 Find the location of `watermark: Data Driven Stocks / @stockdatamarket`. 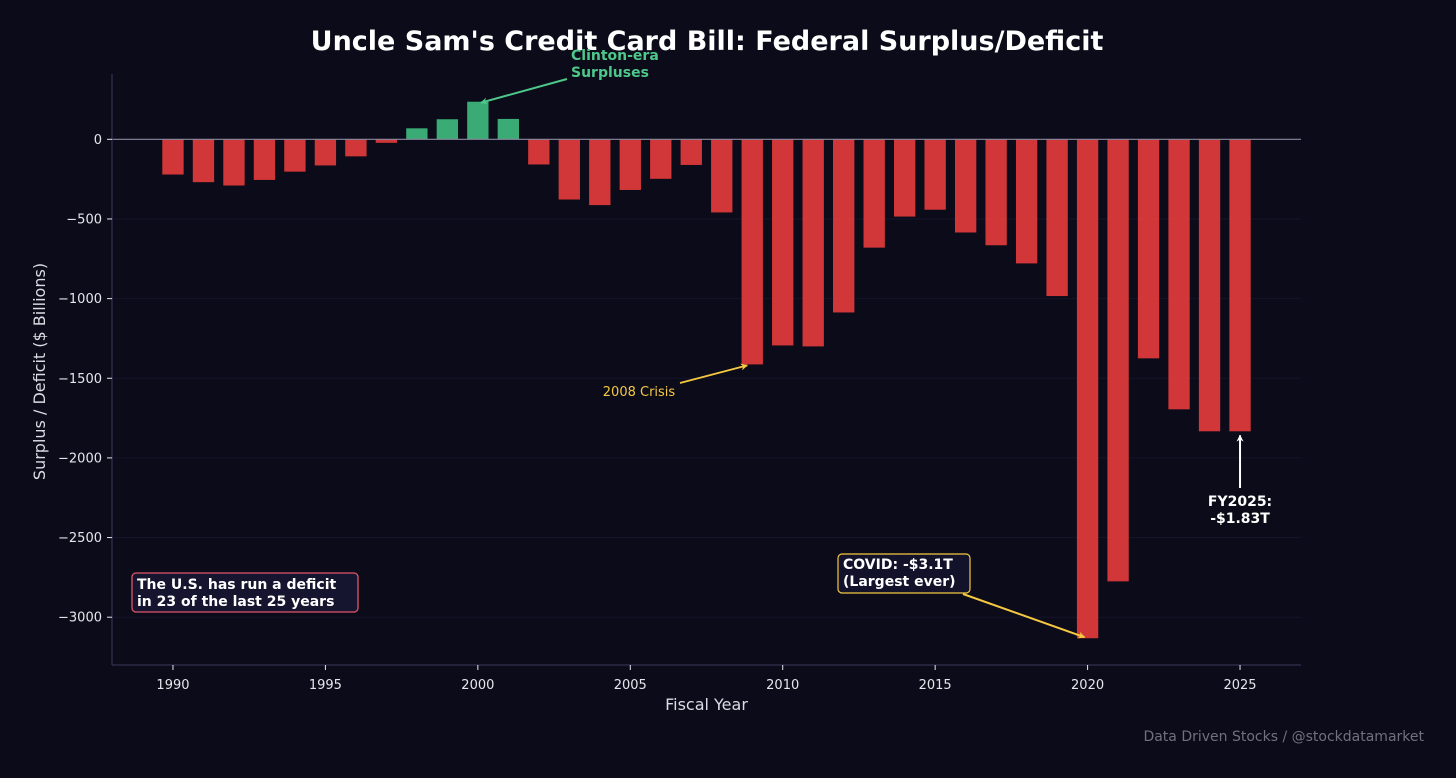

watermark: Data Driven Stocks / @stockdatamarket is located at coordinates (1283, 737).